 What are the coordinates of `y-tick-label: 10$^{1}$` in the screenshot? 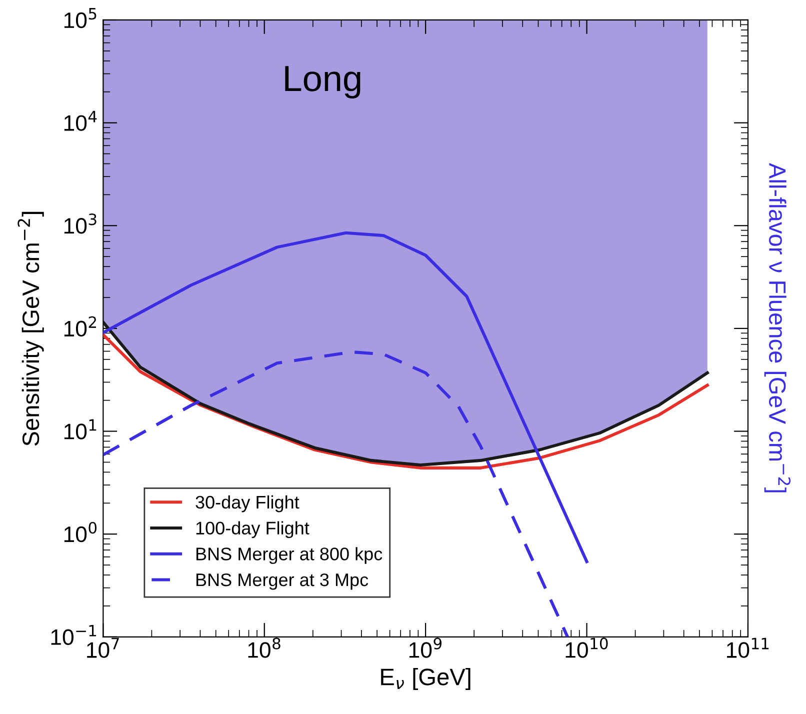 It's located at (80, 429).